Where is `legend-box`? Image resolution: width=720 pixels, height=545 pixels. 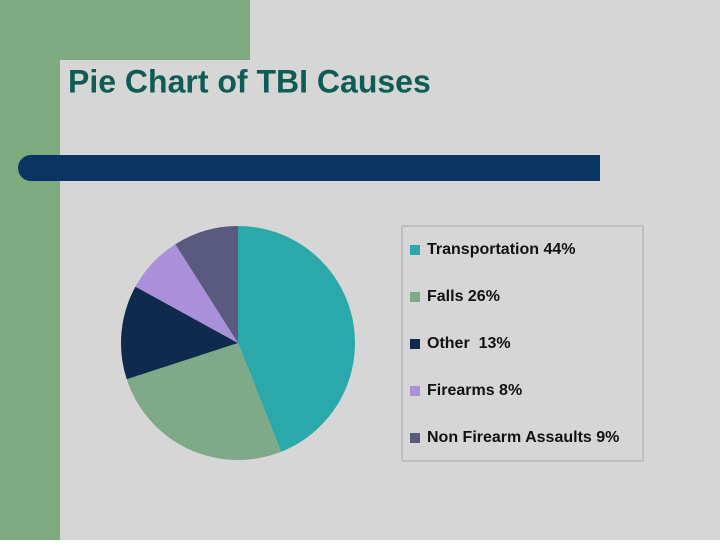
legend-box is located at coordinates (522, 343).